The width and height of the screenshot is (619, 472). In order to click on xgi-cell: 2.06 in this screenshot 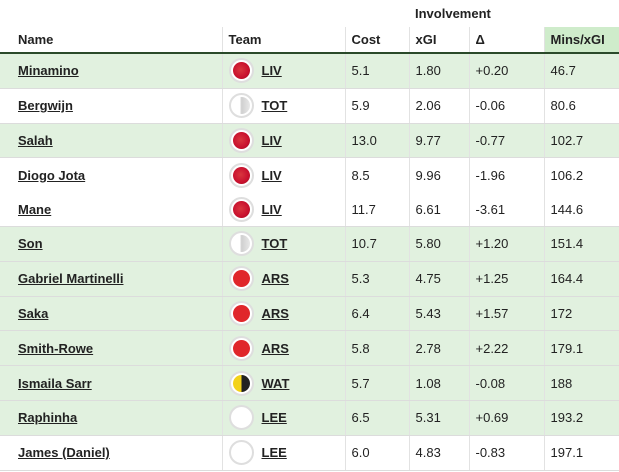, I will do `click(438, 106)`.